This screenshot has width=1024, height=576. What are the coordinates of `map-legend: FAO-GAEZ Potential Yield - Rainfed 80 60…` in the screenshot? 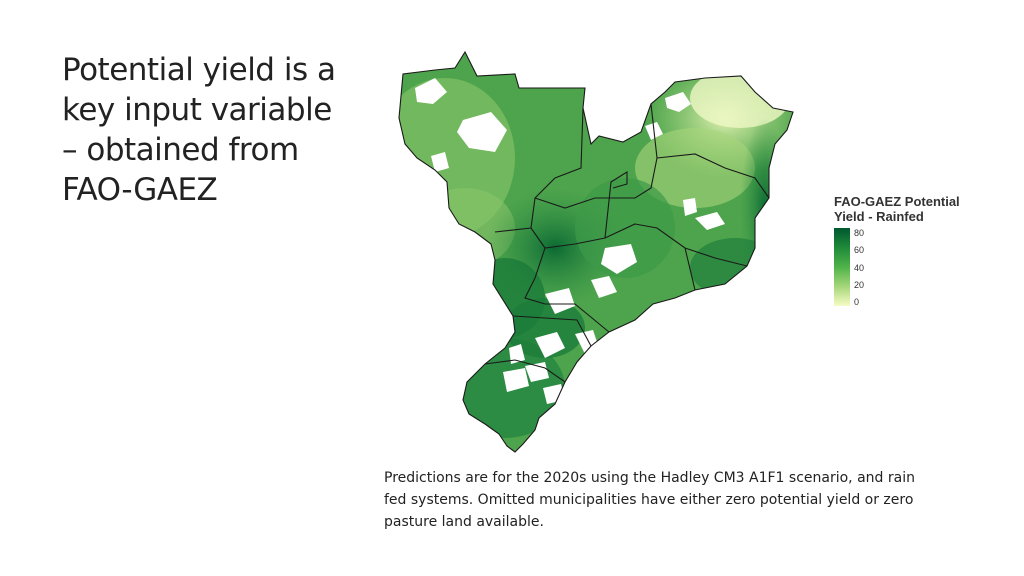 It's located at (919, 254).